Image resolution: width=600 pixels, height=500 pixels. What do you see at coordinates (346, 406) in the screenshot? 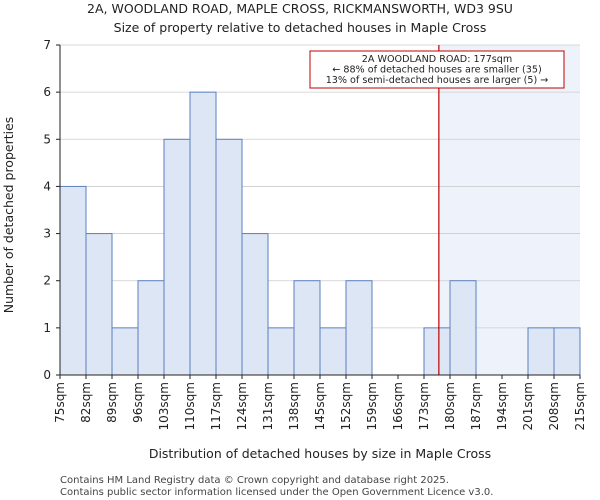
I see `x-tick-label: 152sqm` at bounding box center [346, 406].